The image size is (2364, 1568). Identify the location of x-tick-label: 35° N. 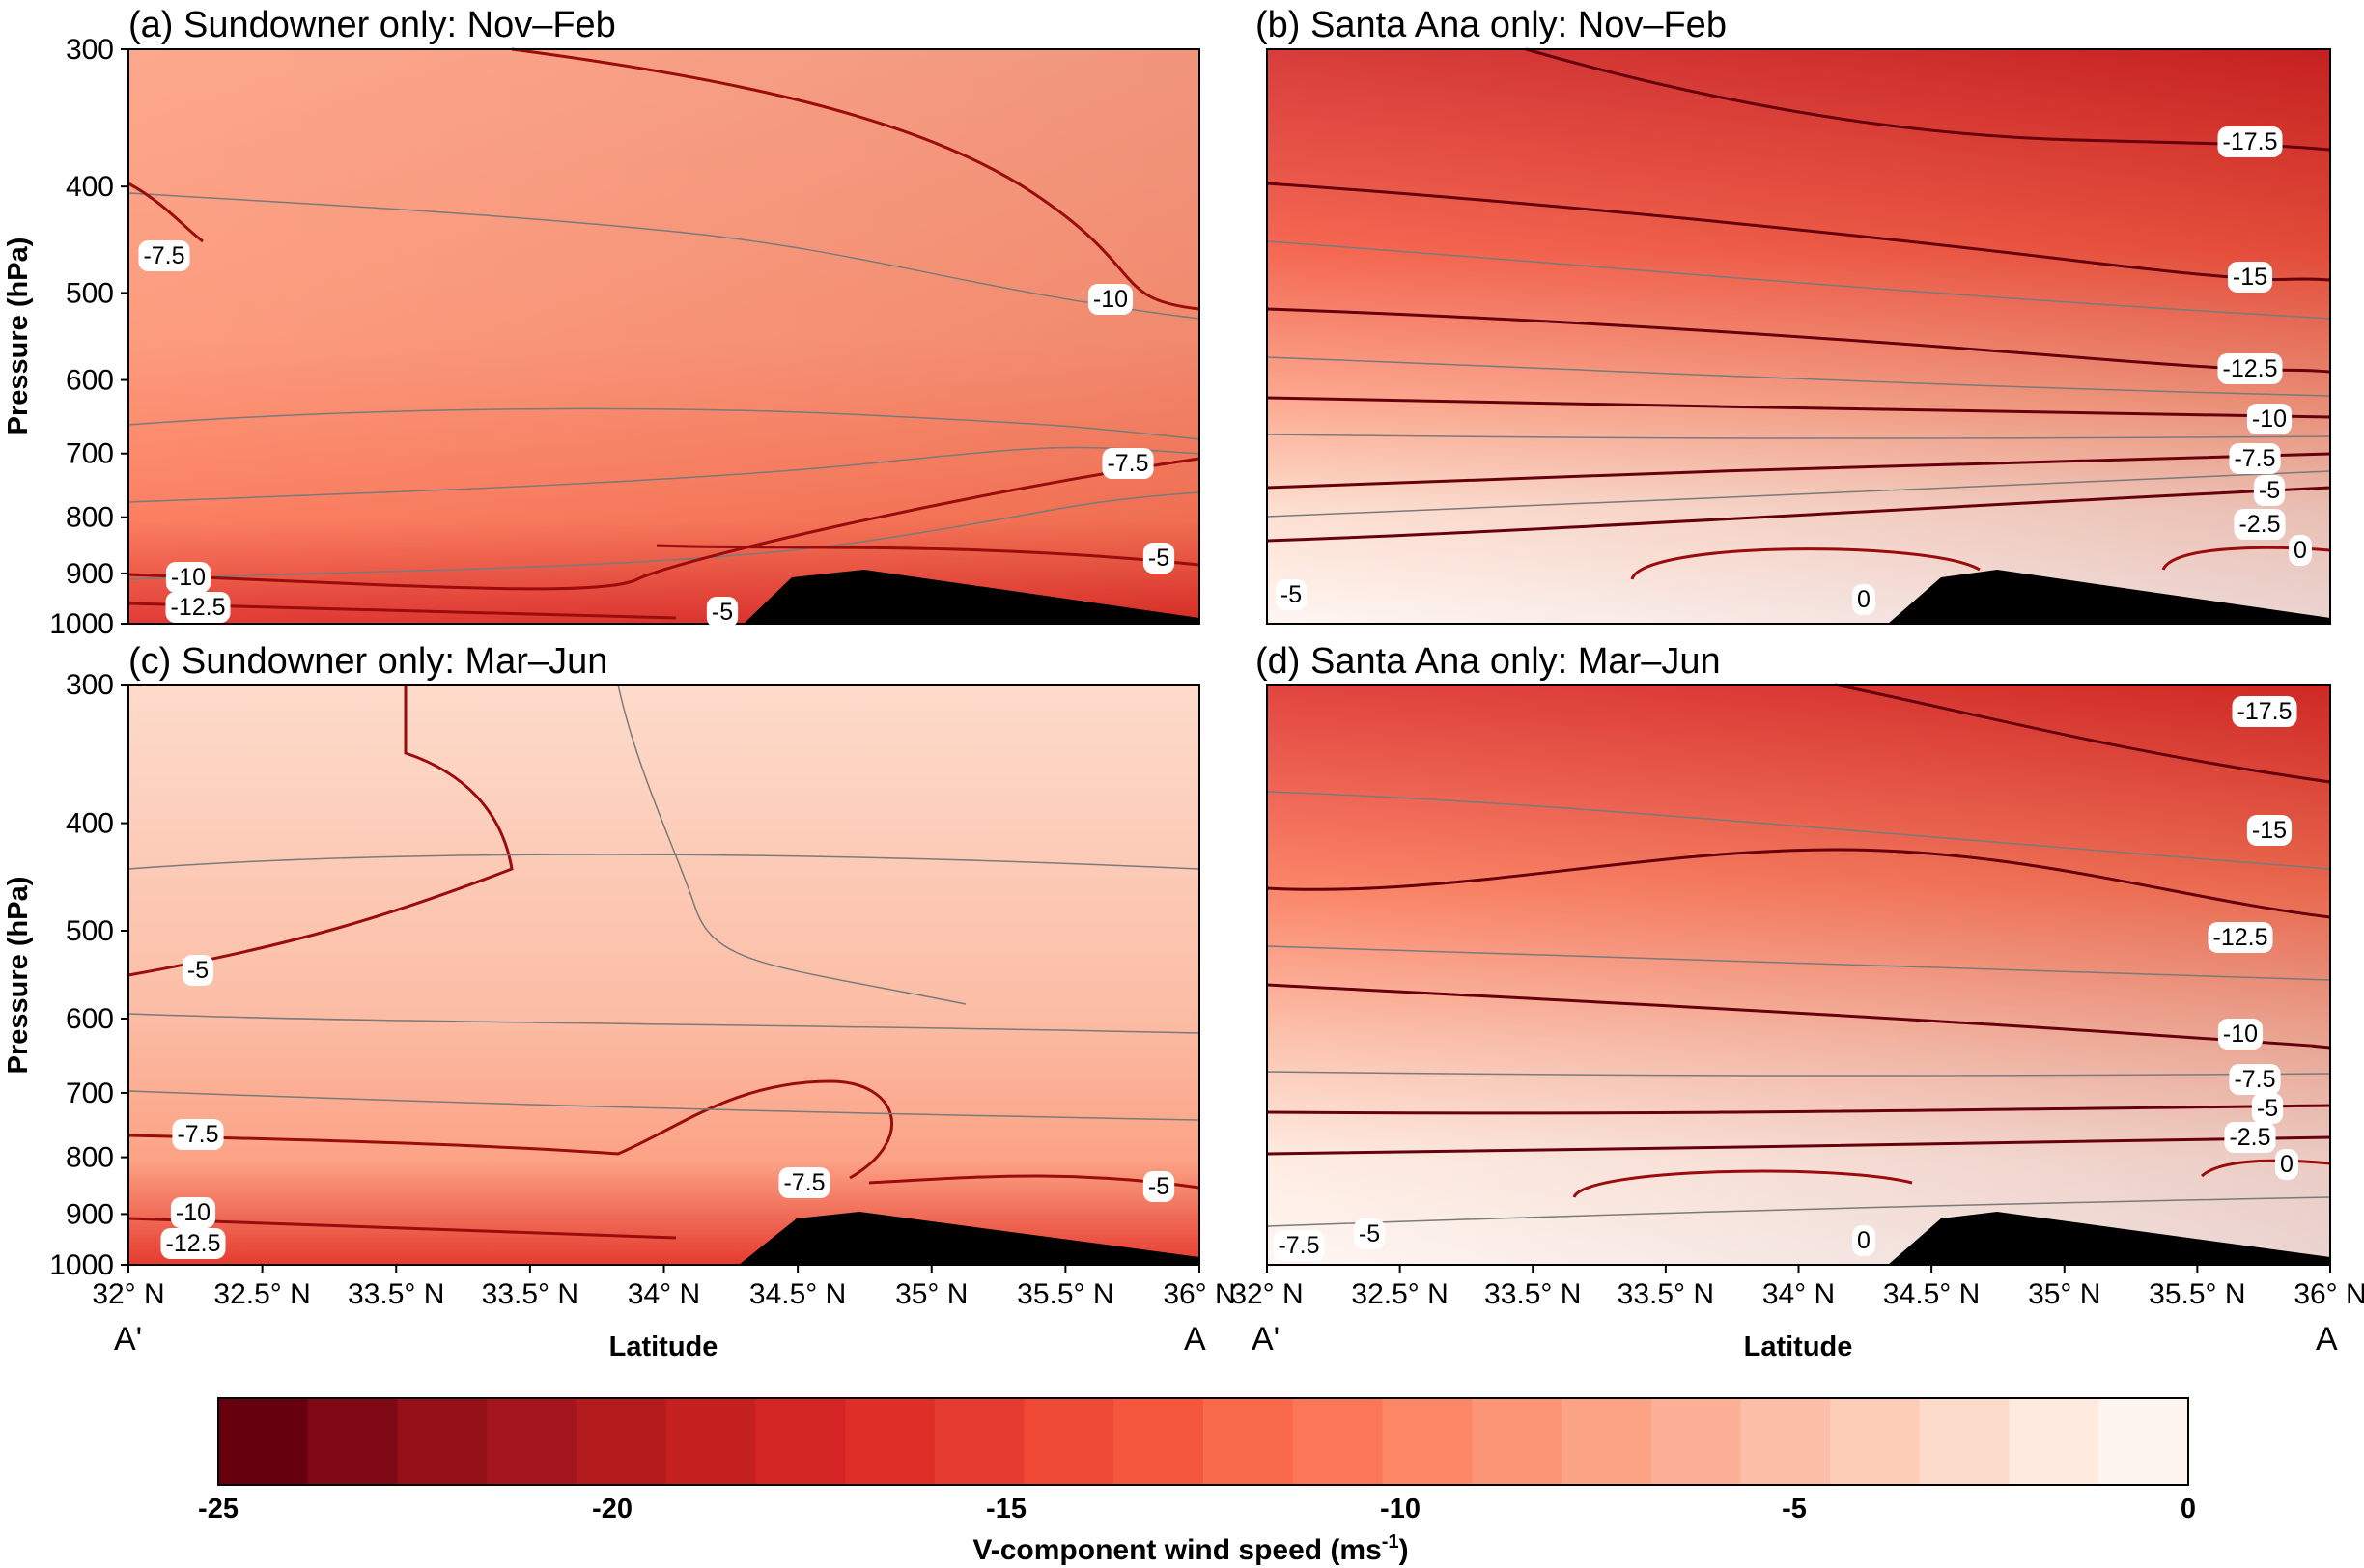
(931, 1294).